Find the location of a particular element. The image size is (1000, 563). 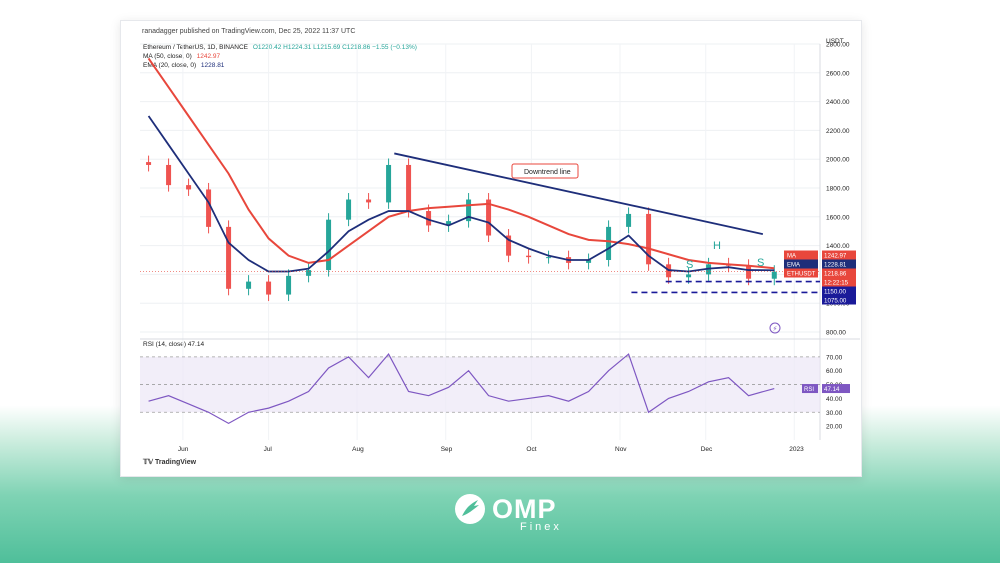

price-tag-label: MA is located at coordinates (791, 256).